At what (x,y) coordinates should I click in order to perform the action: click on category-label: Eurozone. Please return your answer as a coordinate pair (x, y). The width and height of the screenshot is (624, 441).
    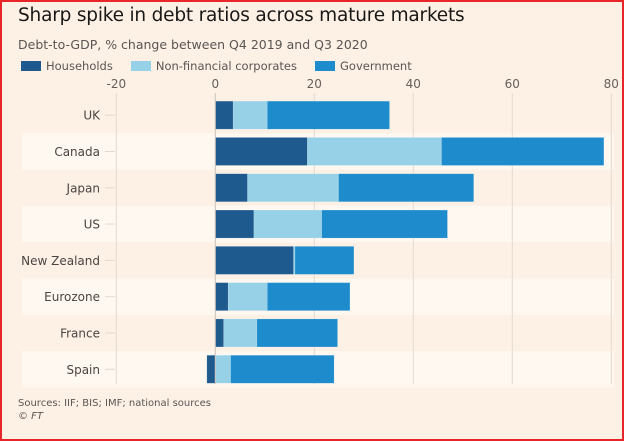
    Looking at the image, I should click on (72, 297).